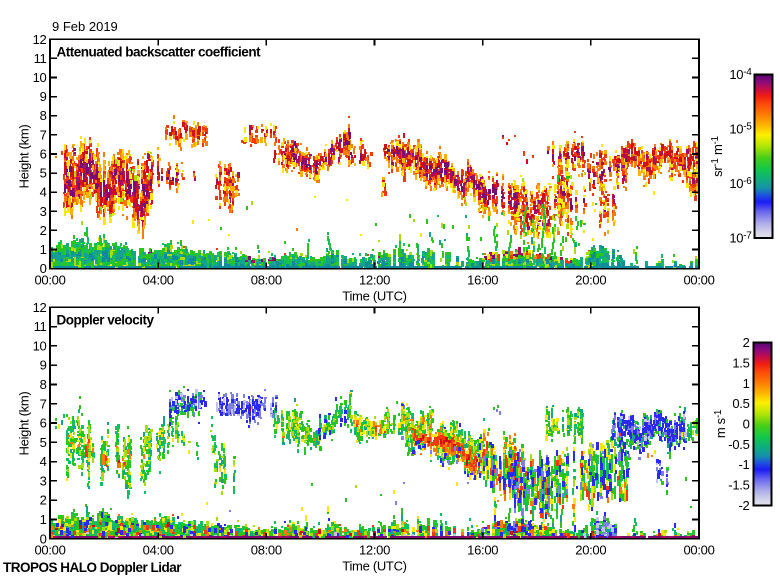 The image size is (780, 580). I want to click on svg-text:Attenuated backscatter coeffic: Attenuated backscatter coefficient, so click(159, 52).